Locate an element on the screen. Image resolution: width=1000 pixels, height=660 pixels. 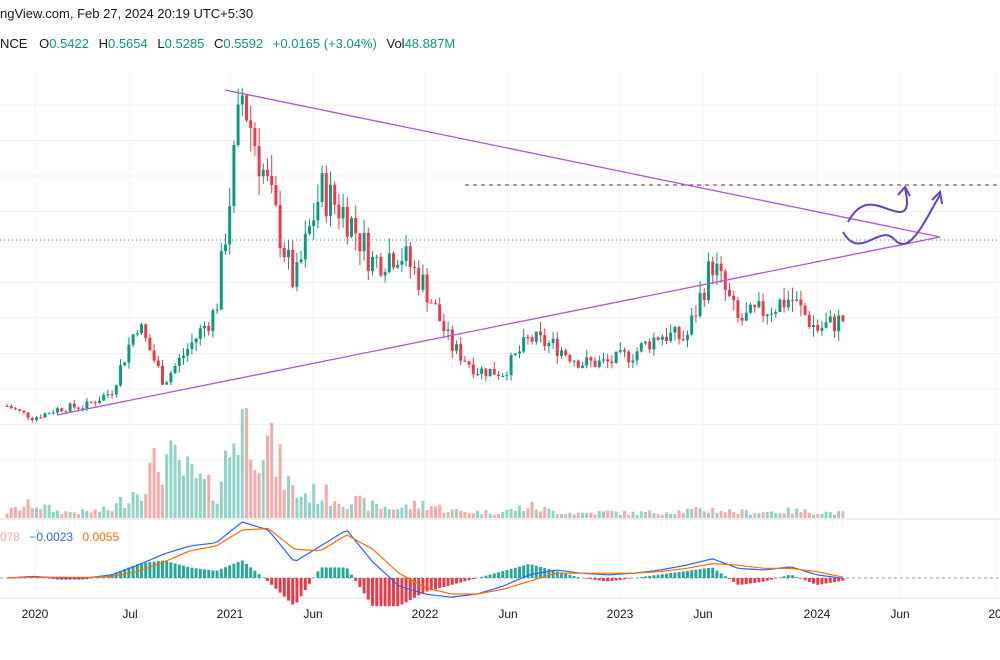
x-tick-label: 2021 is located at coordinates (230, 614).